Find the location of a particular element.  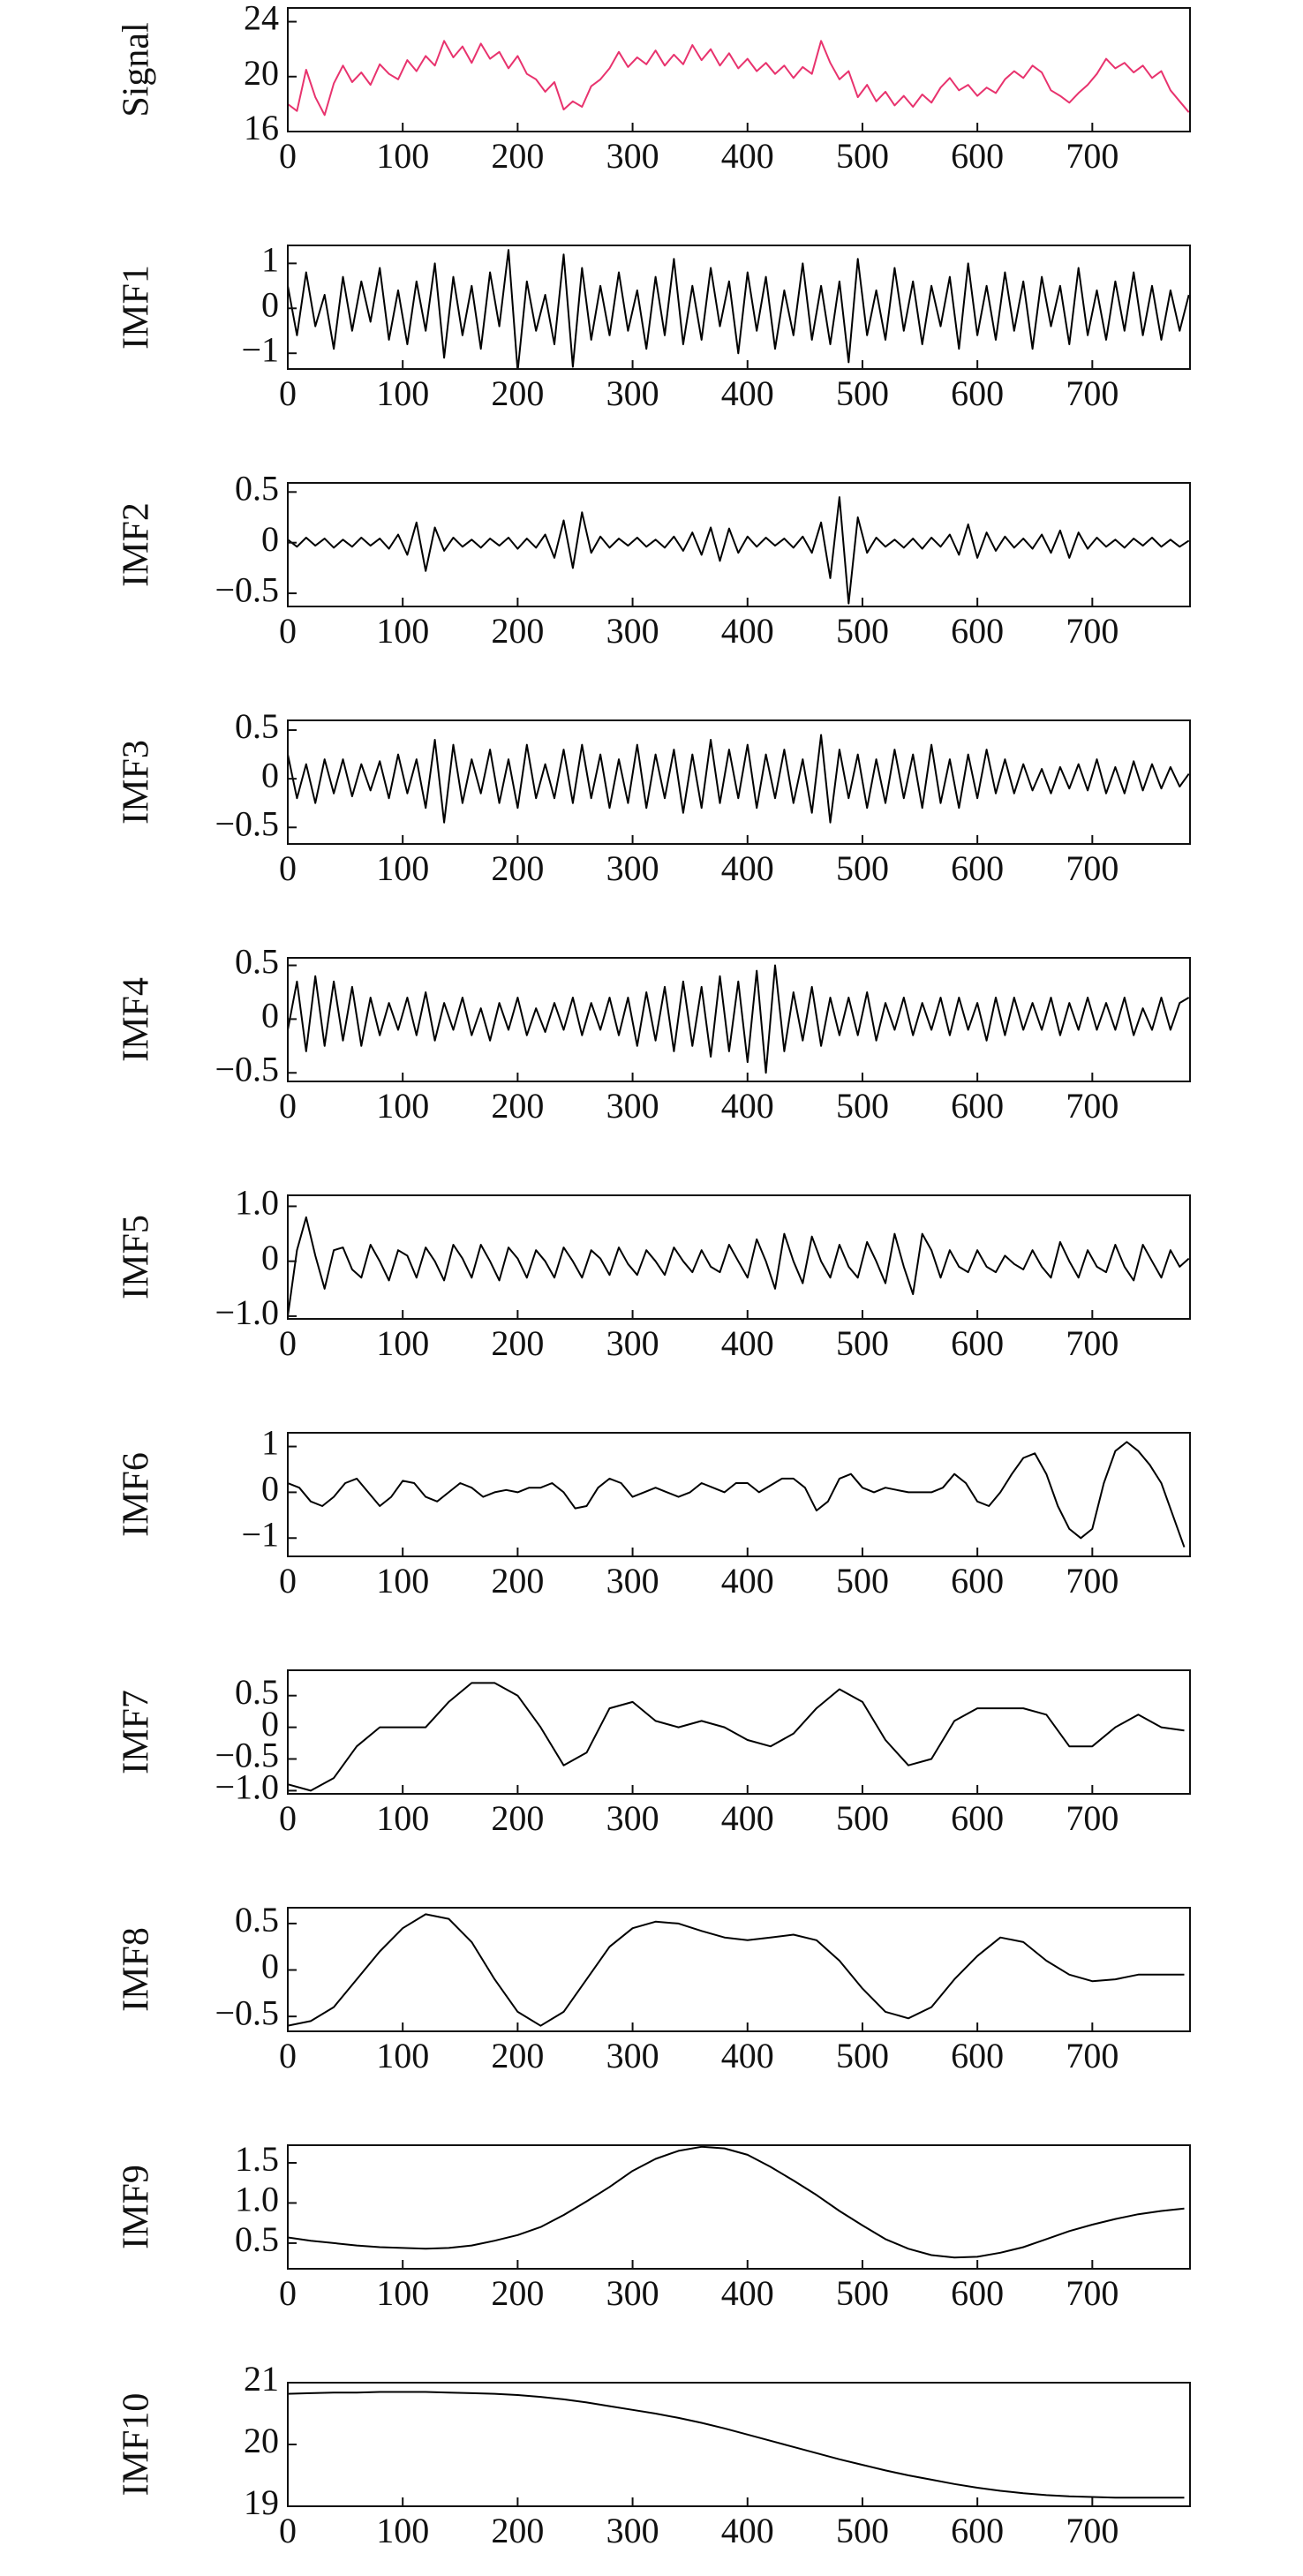

y-axis-label: Signal is located at coordinates (137, 70).